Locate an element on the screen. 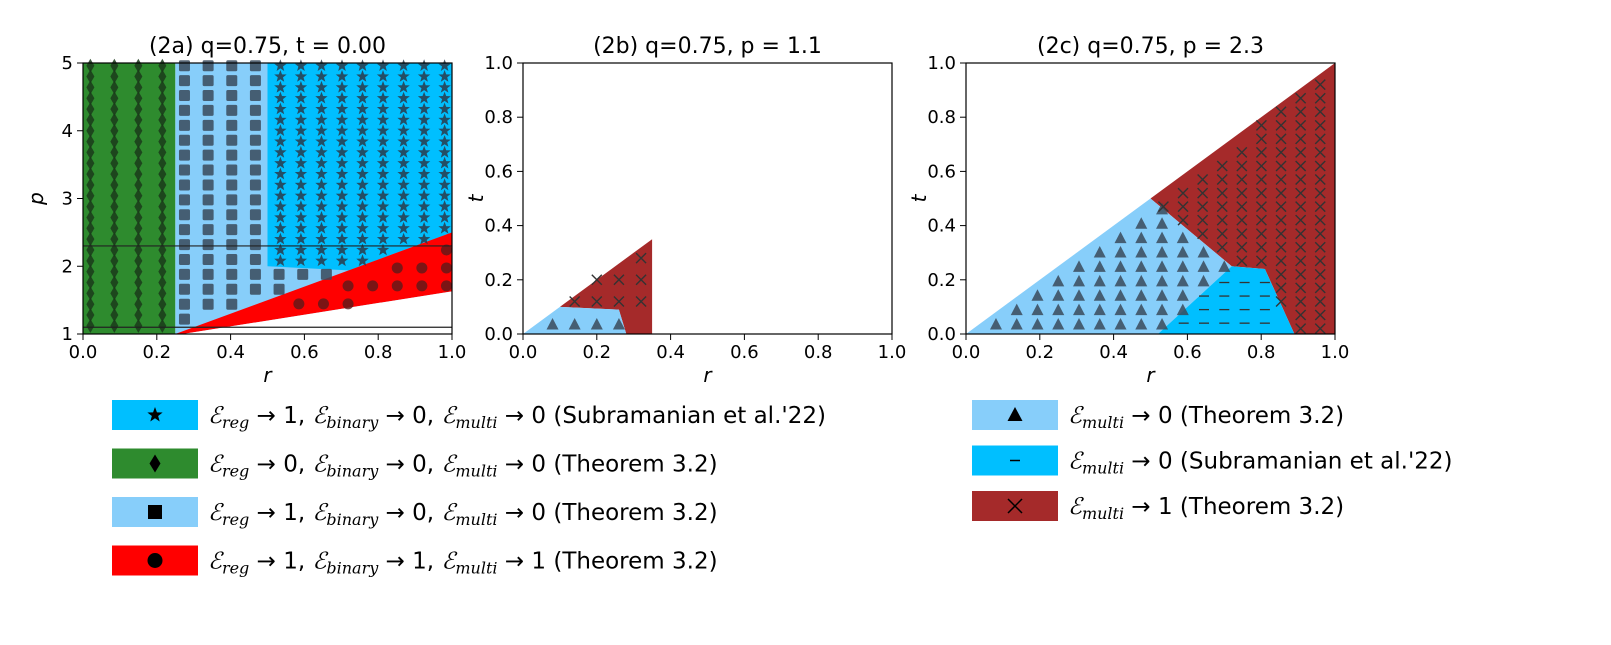  x-tick-label: 0.6 is located at coordinates (1187, 352).